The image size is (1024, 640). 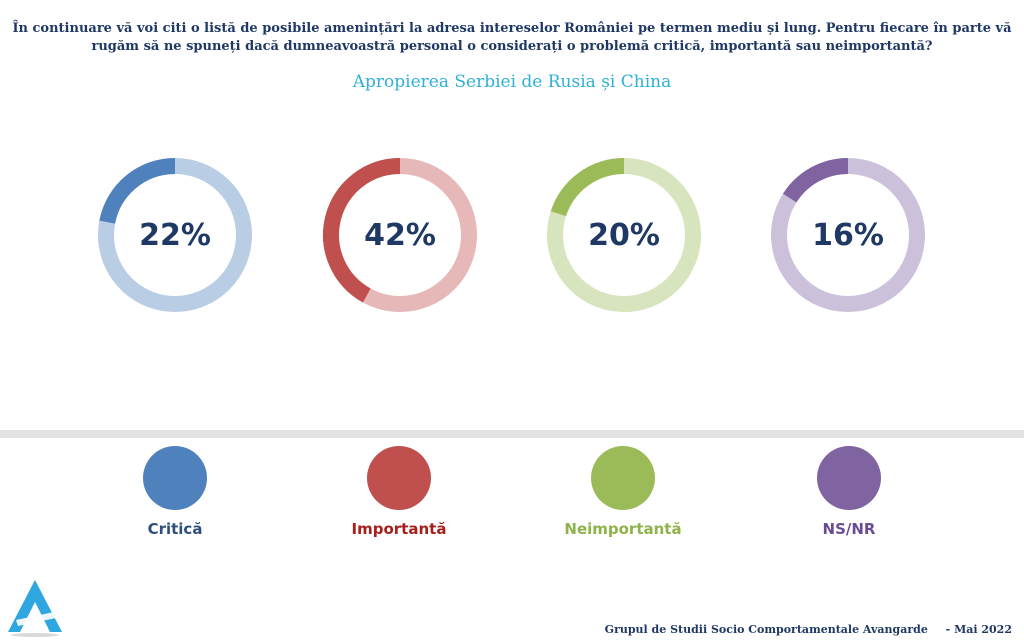 I want to click on legend-label-neimportanta: Neimportantă, so click(x=623, y=529).